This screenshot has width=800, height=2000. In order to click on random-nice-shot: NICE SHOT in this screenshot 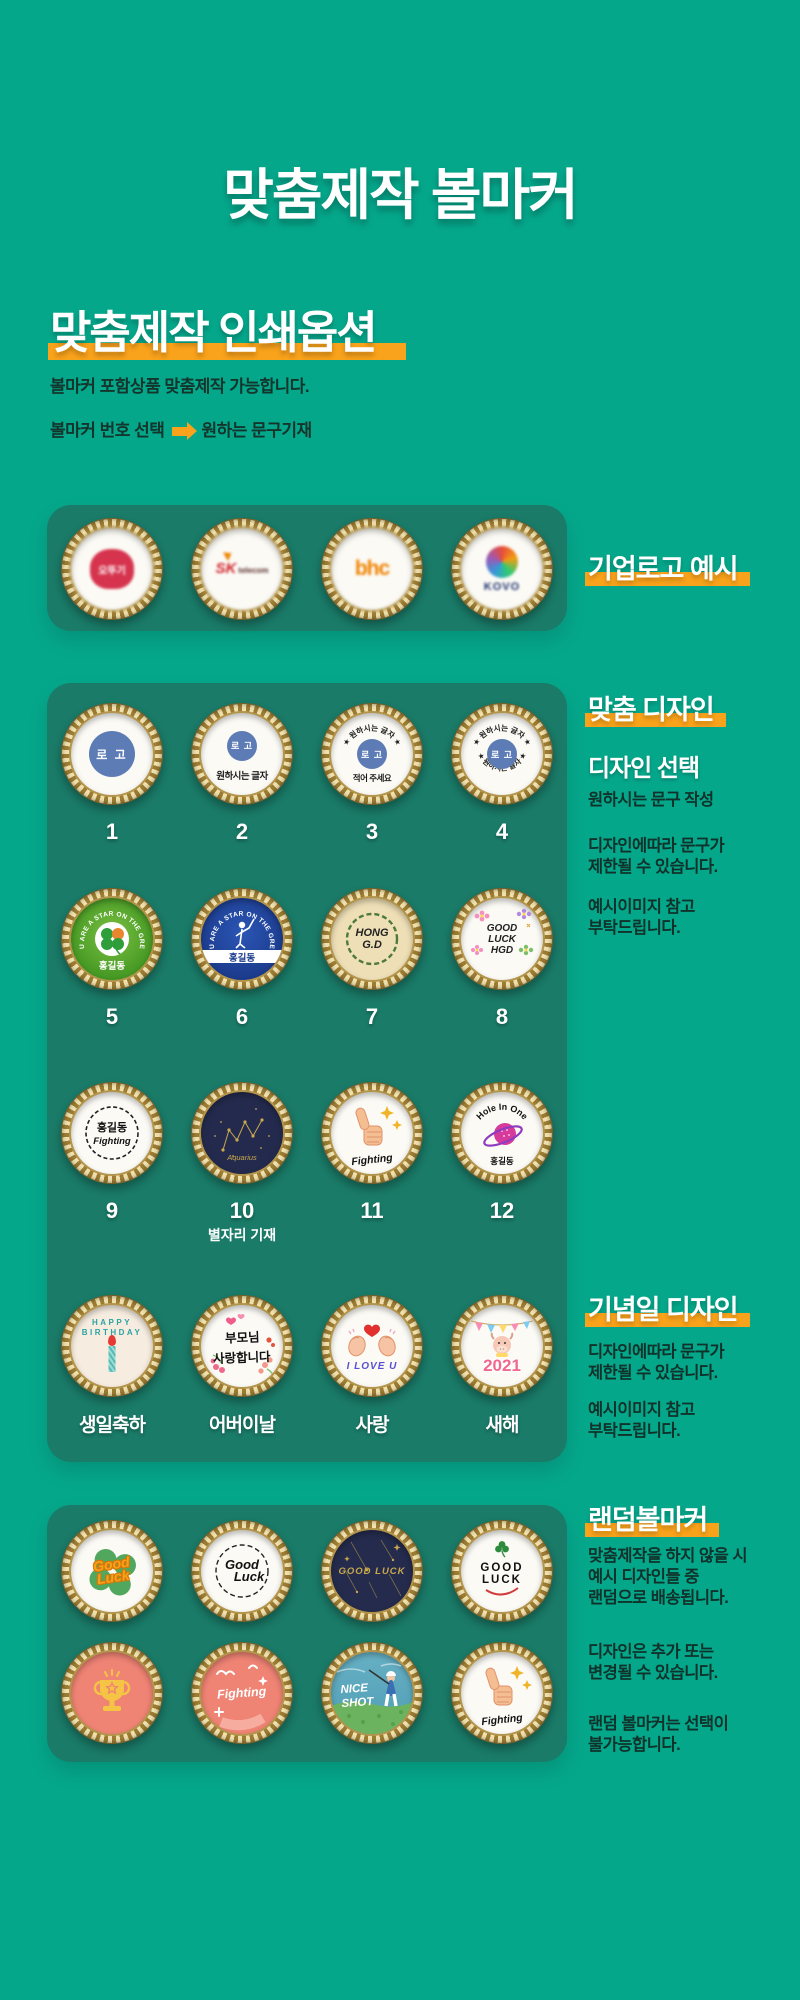, I will do `click(372, 1693)`.